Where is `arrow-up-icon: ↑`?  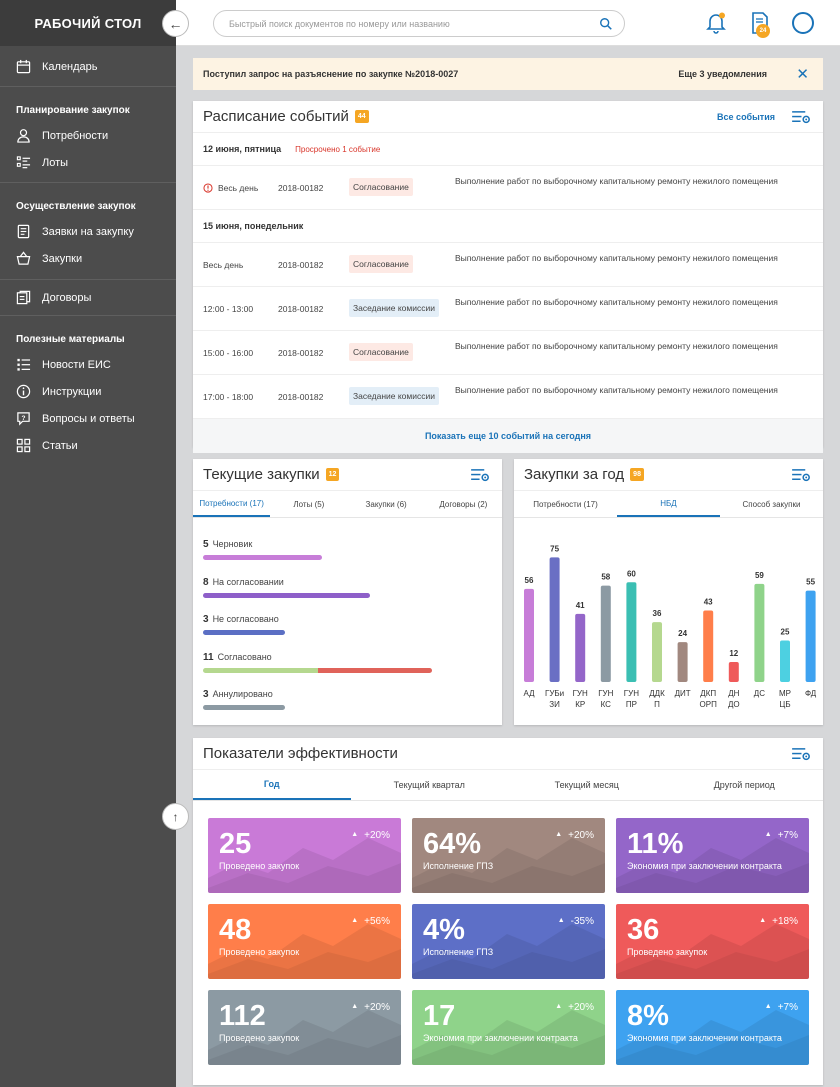
arrow-up-icon: ↑ is located at coordinates (175, 816).